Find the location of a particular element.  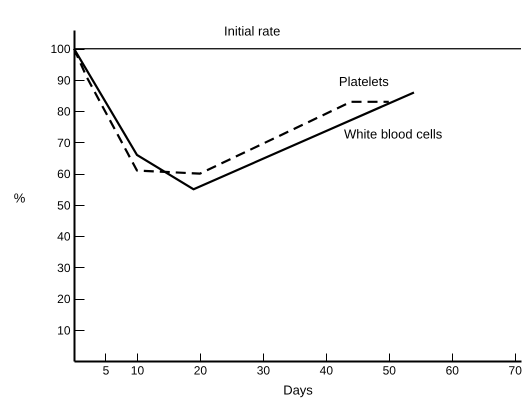

y-tick-label: 20 is located at coordinates (64, 299).